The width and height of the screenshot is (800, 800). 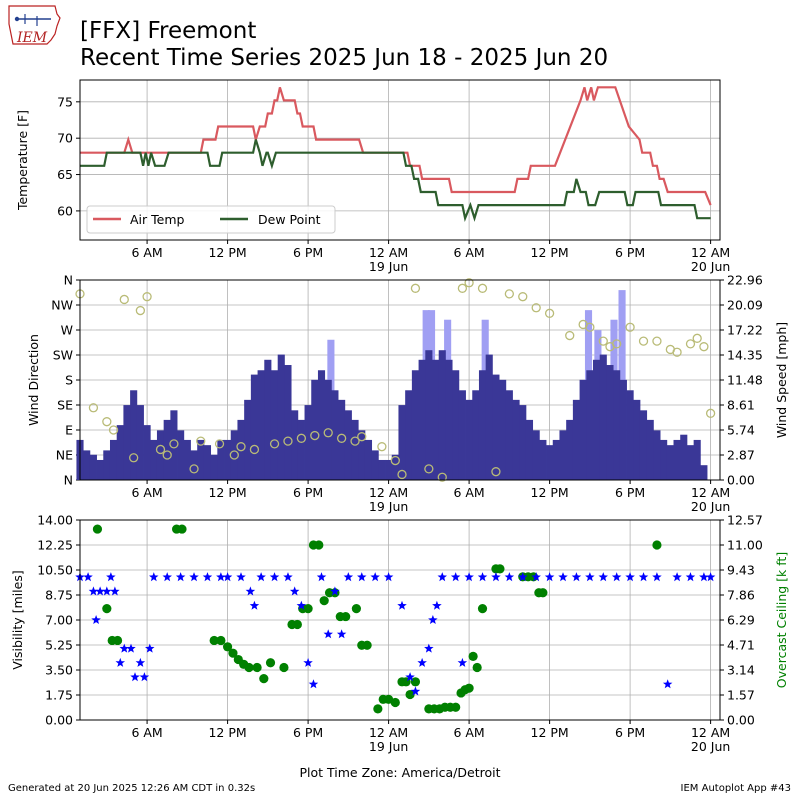 I want to click on ceiling-tick-label: 4.71, so click(x=741, y=645).